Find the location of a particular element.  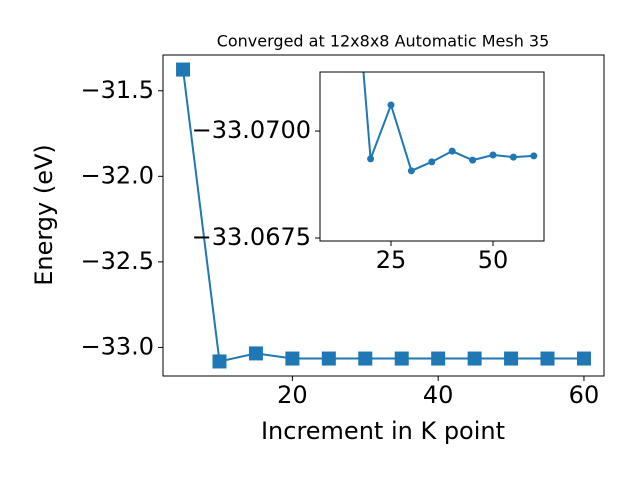

y-tick-label: −32.5 is located at coordinates (117, 261).